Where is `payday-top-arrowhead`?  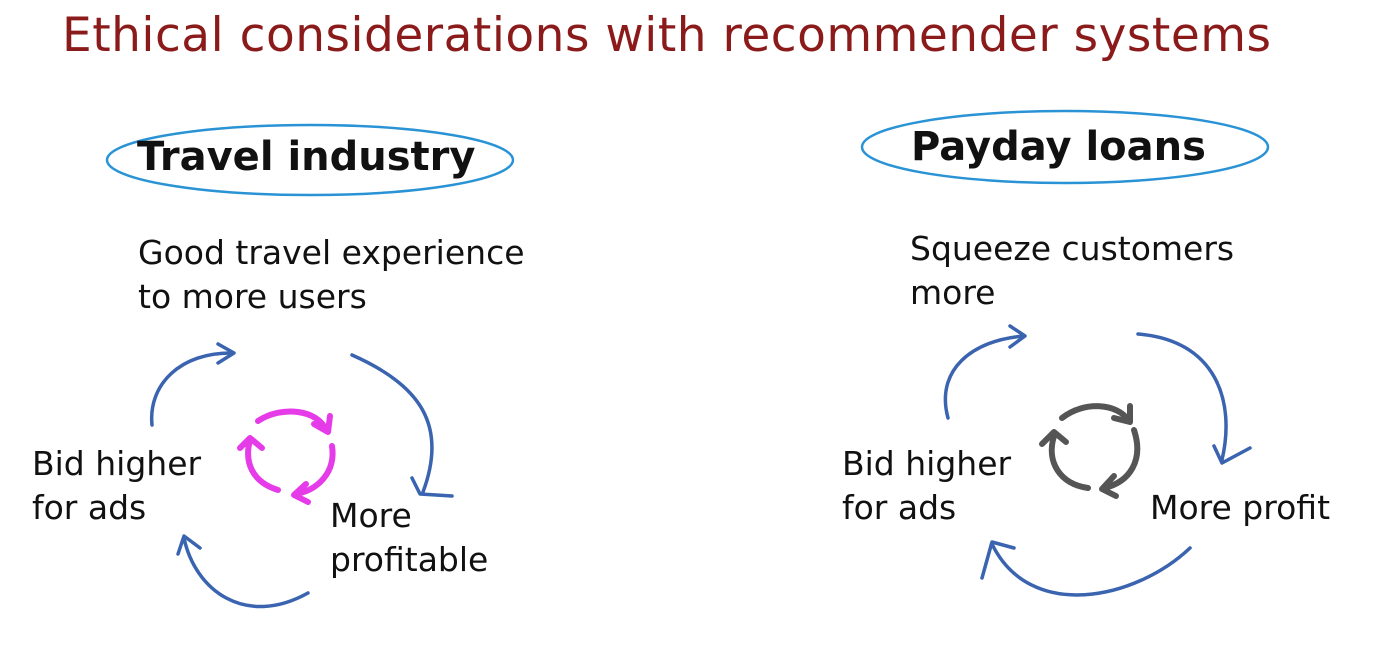
payday-top-arrowhead is located at coordinates (1017, 336).